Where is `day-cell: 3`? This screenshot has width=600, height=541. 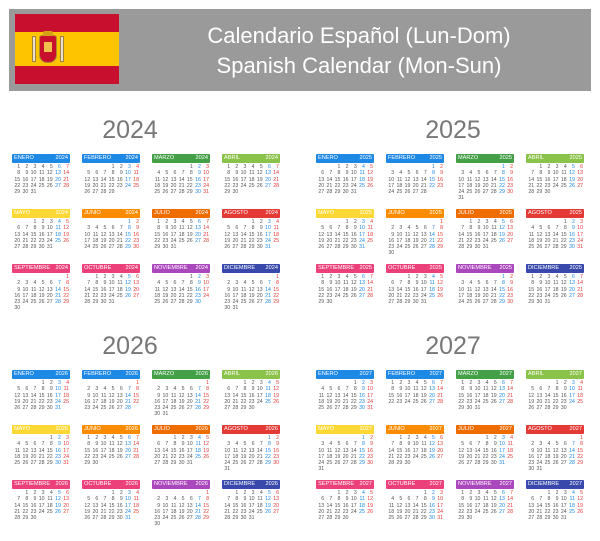
day-cell: 3 is located at coordinates (43, 493).